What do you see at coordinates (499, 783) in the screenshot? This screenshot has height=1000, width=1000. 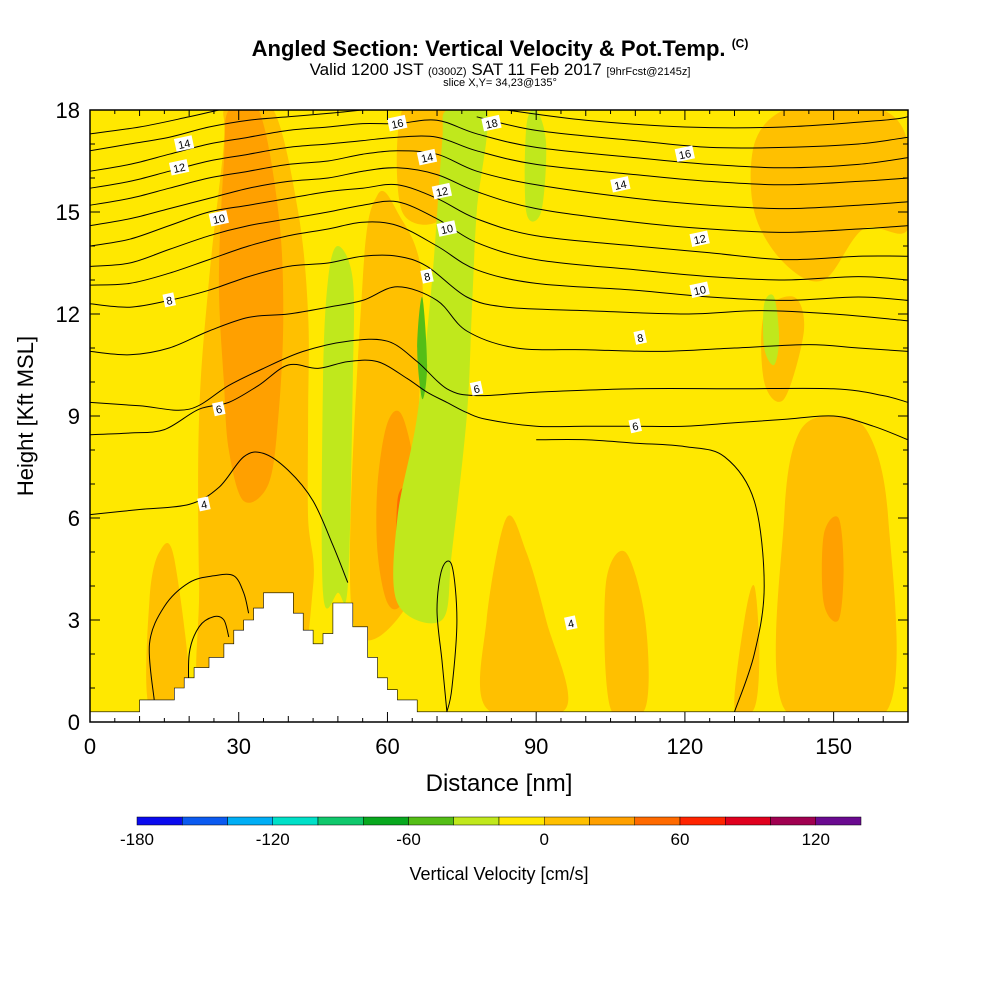 I see `x-axis-label: Distance [nm]` at bounding box center [499, 783].